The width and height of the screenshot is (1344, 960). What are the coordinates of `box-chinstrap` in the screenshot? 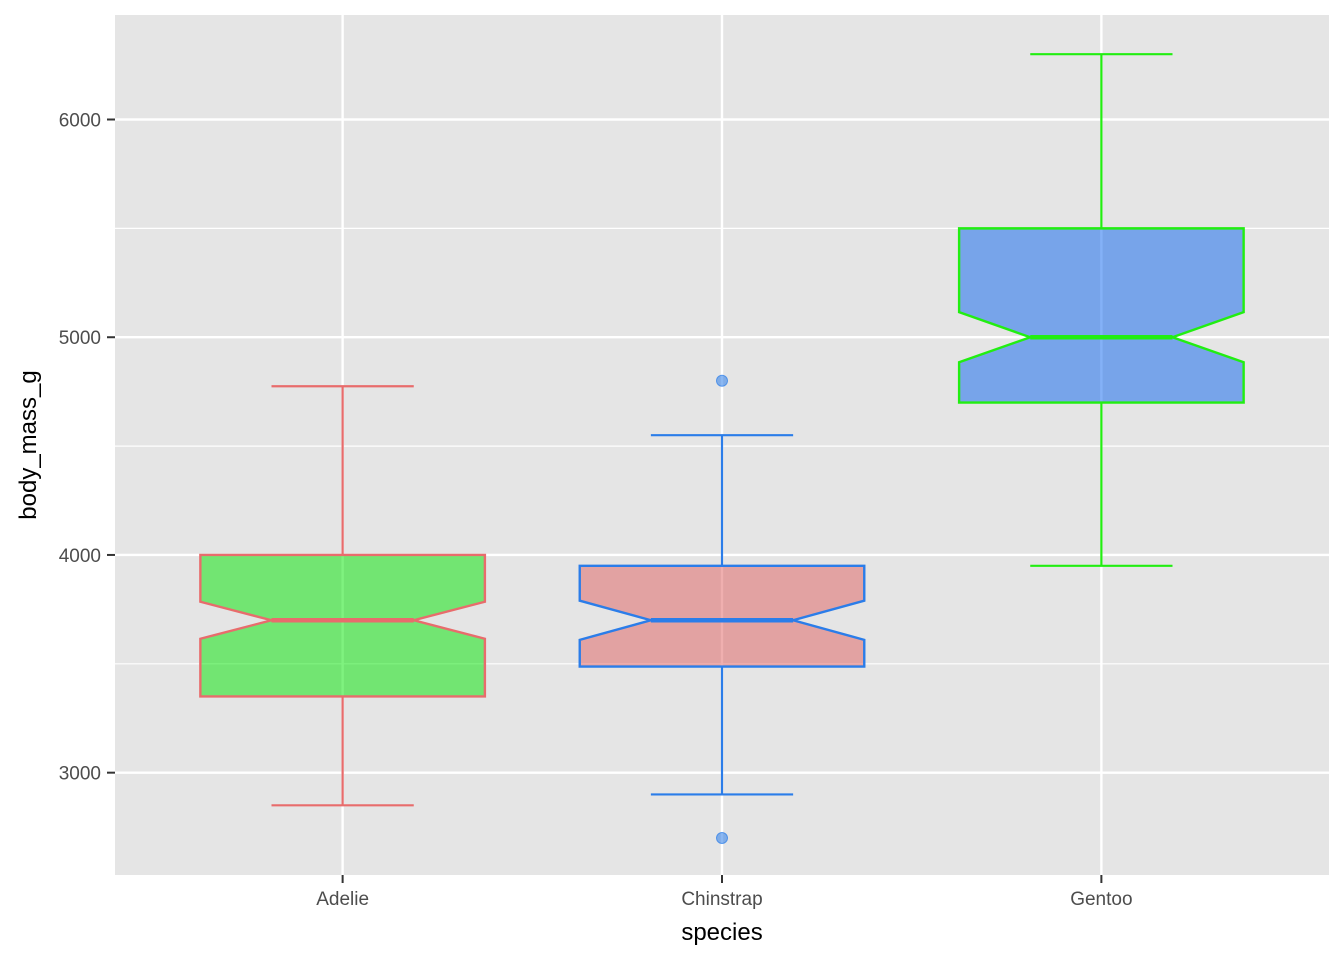 It's located at (722, 609).